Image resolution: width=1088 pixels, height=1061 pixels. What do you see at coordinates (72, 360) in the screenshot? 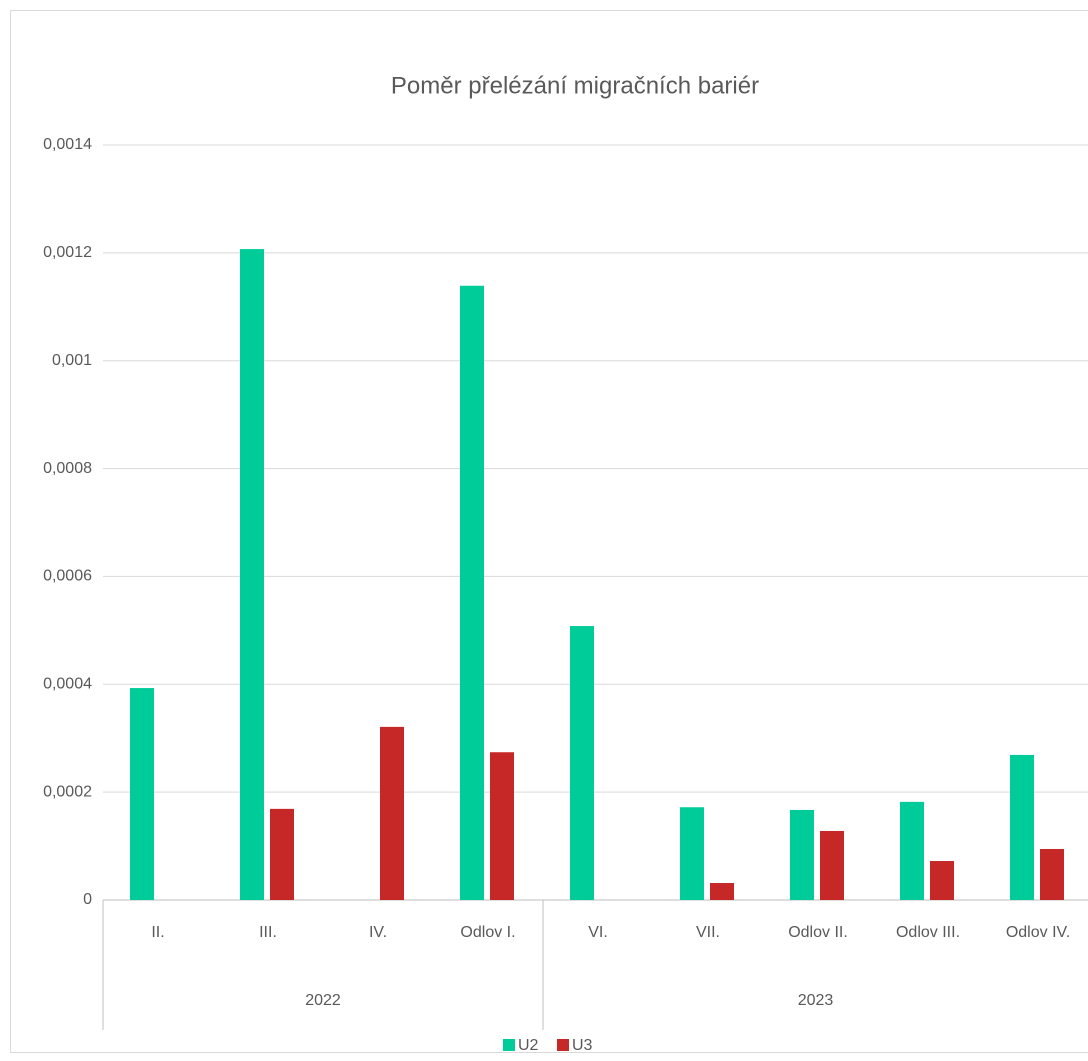
I see `y-tick-label: 0,001` at bounding box center [72, 360].